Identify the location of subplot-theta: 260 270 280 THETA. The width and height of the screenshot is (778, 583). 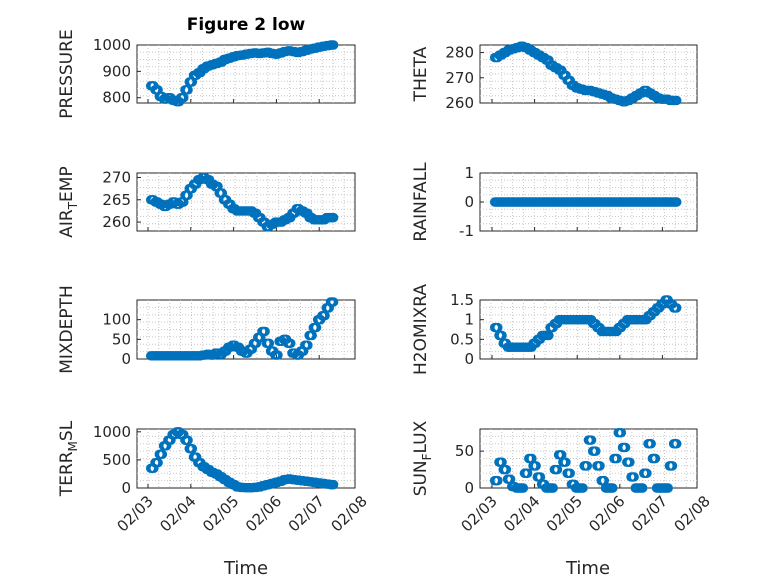
(554, 76).